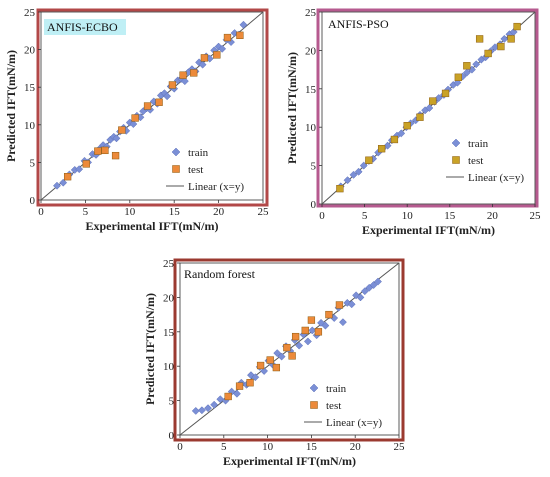  What do you see at coordinates (333, 406) in the screenshot?
I see `legend-test-label: test` at bounding box center [333, 406].